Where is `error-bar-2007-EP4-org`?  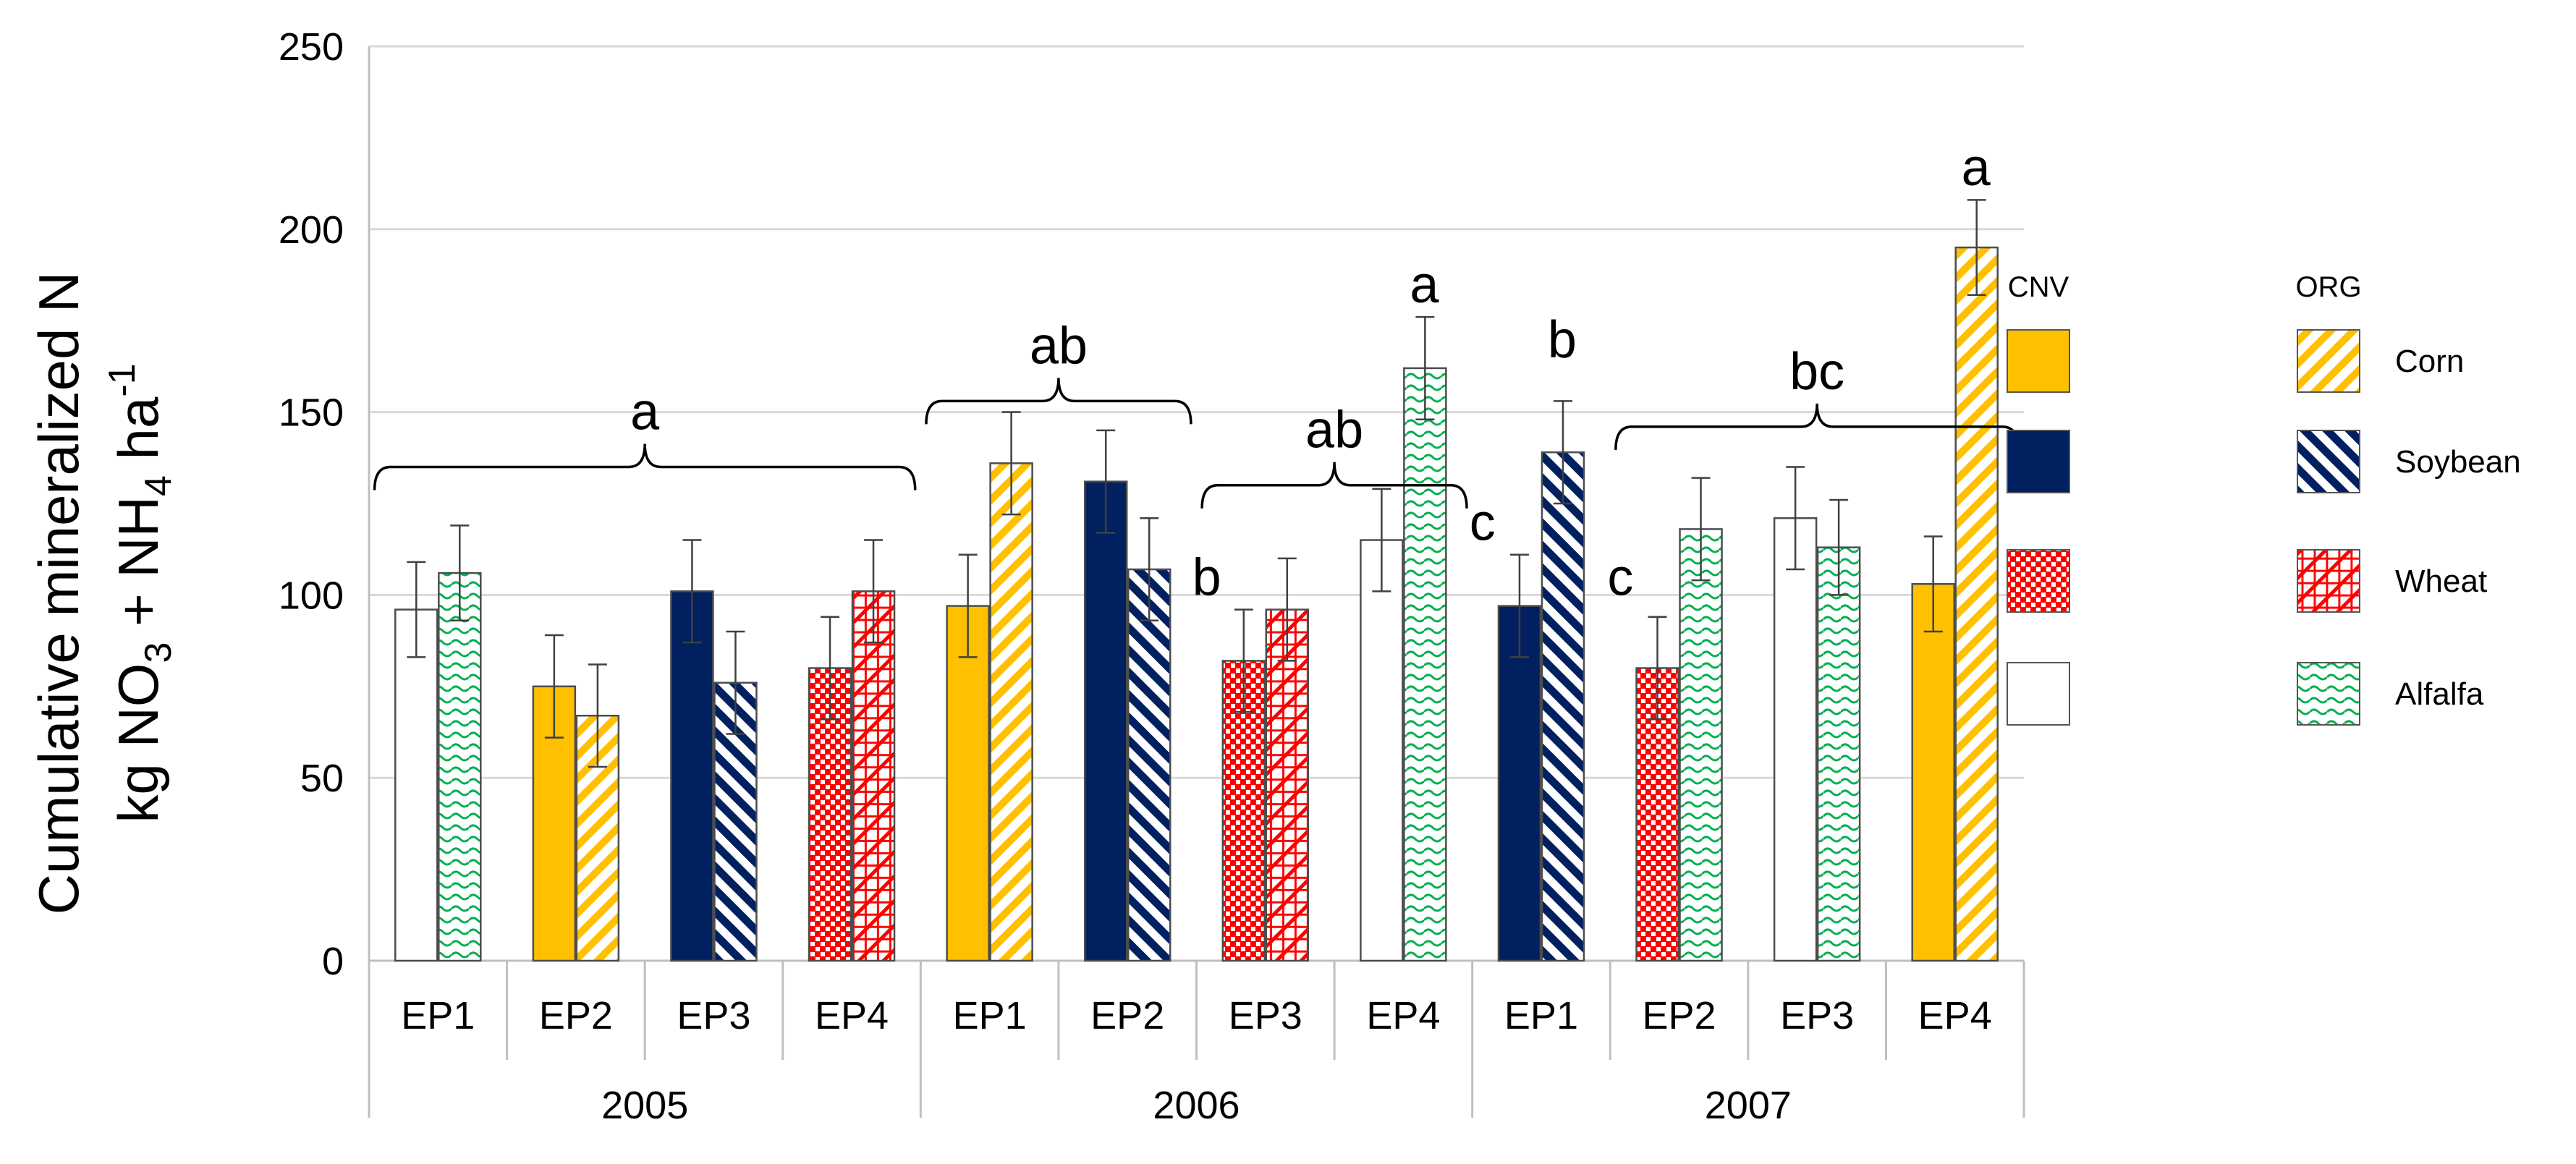
error-bar-2007-EP4-org is located at coordinates (1976, 248).